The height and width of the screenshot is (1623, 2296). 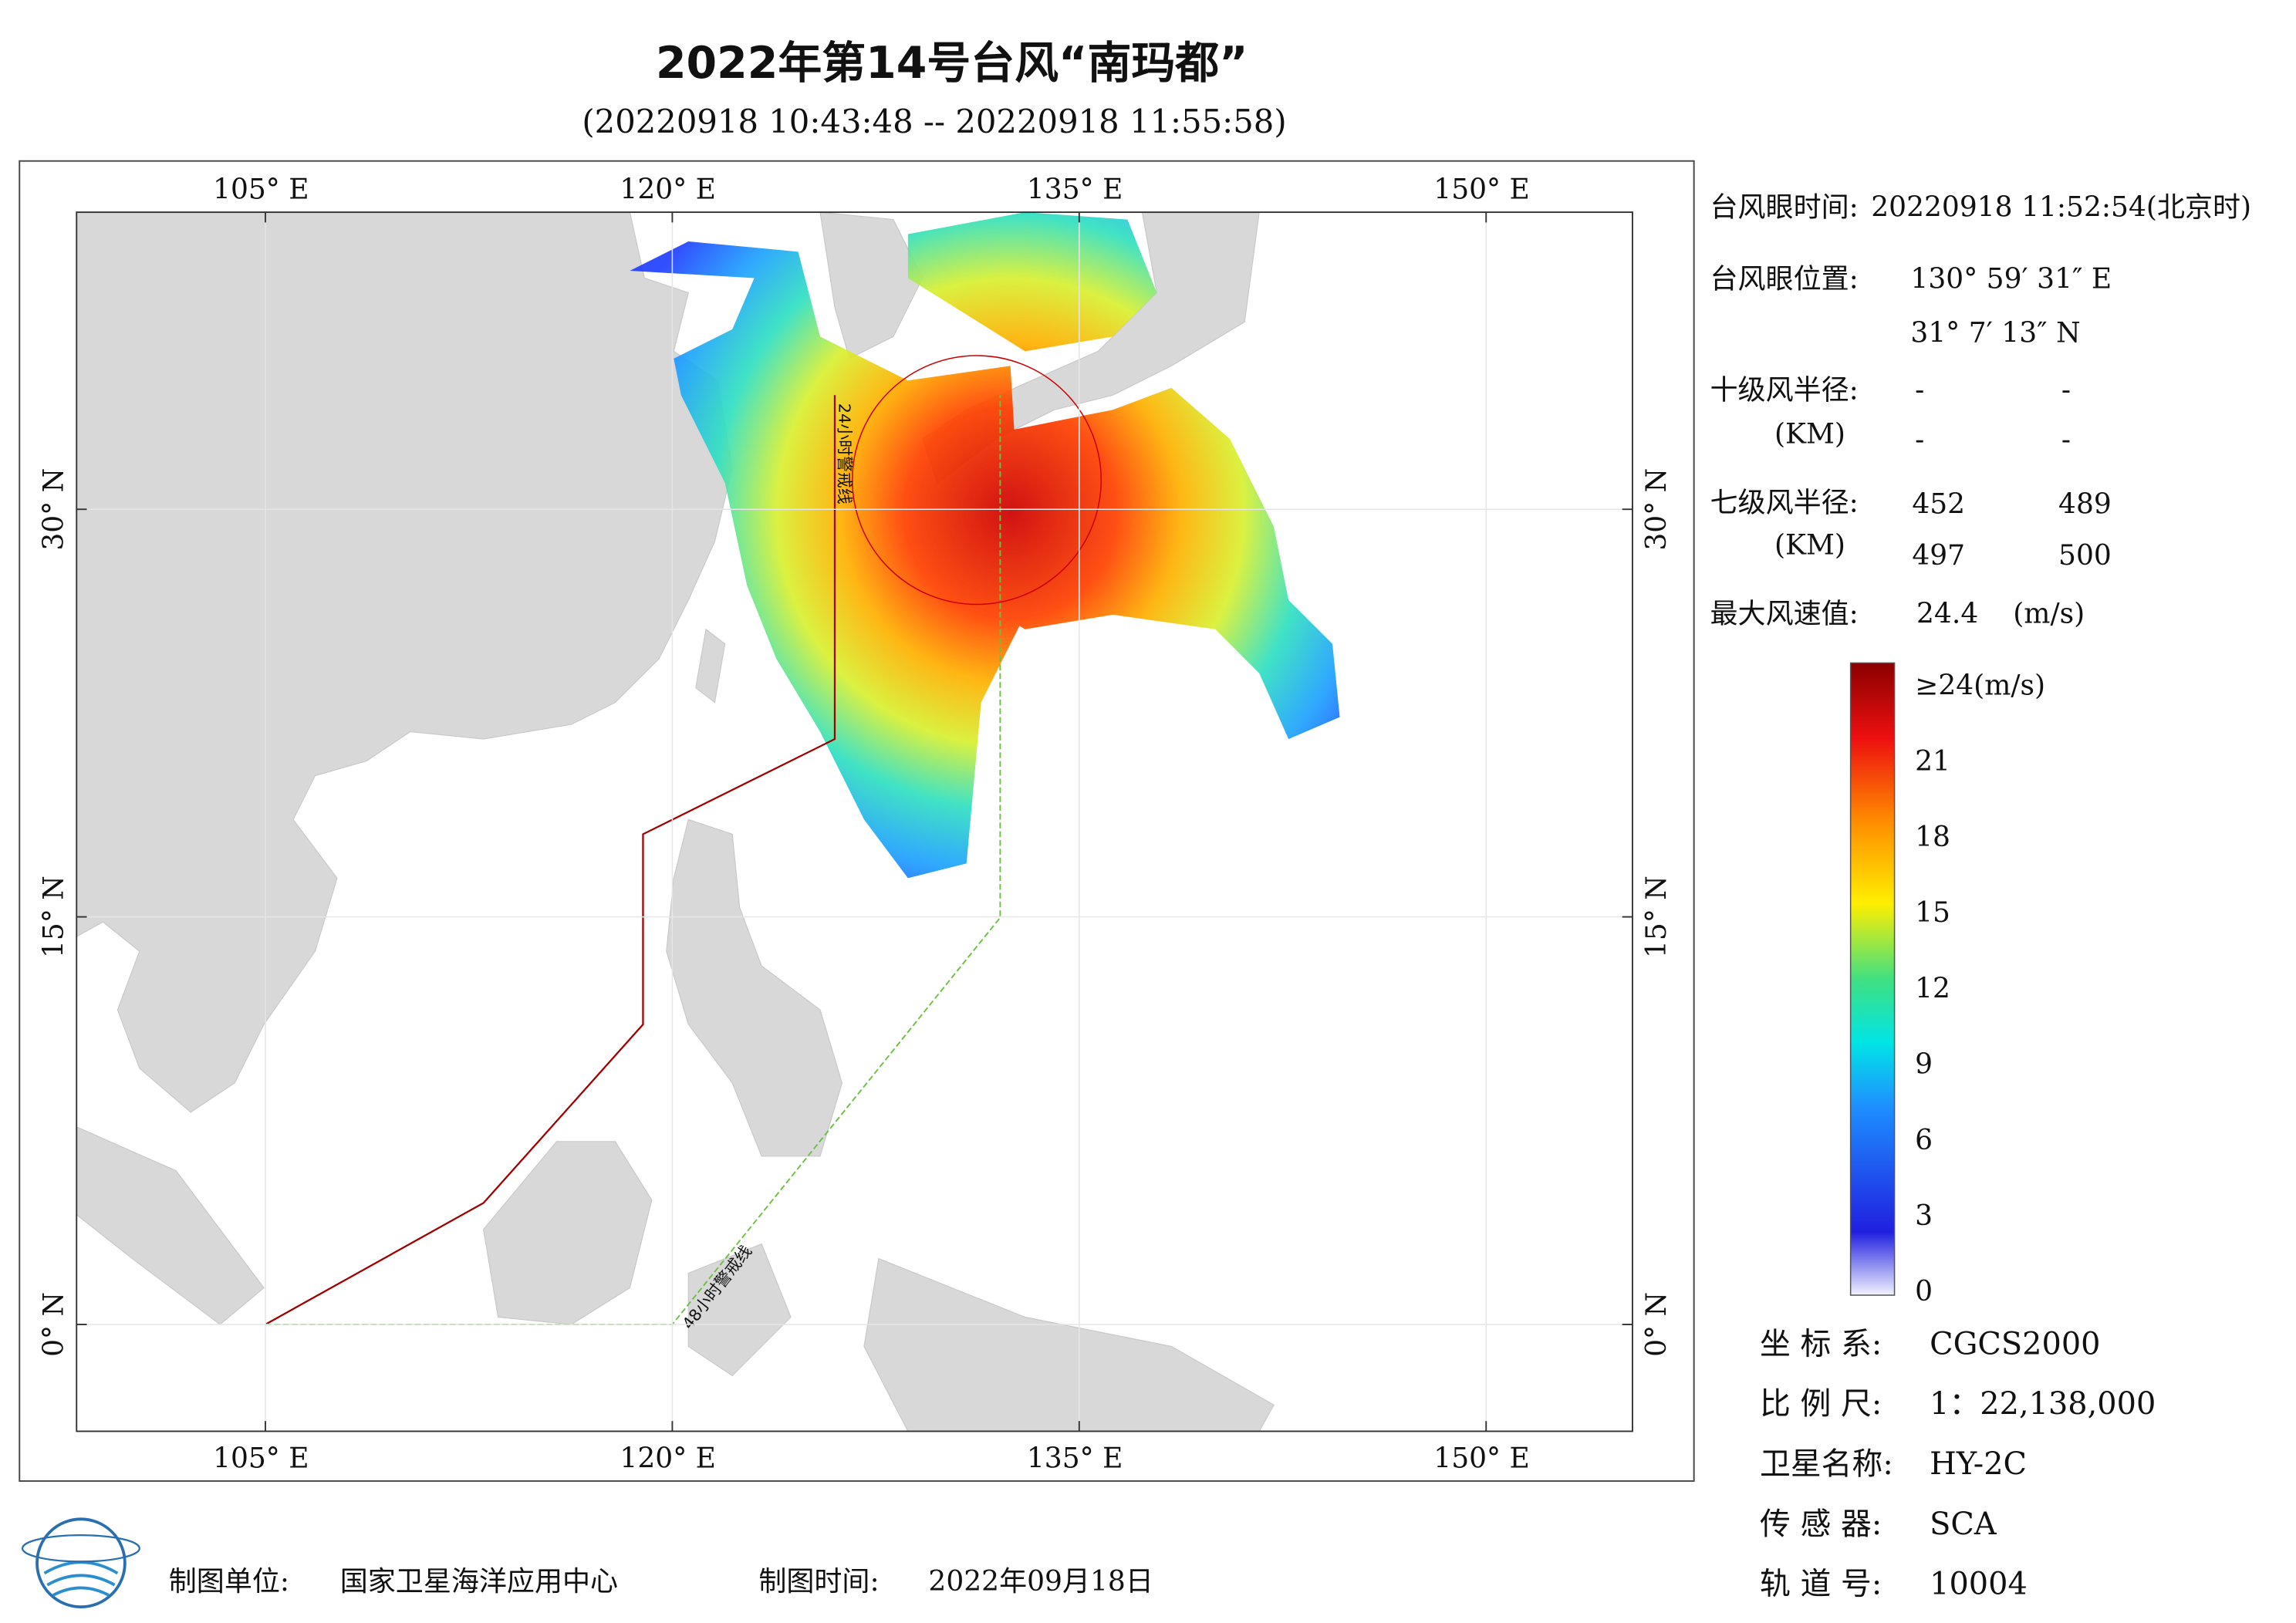 I want to click on colorbar-label: 6, so click(x=1924, y=1140).